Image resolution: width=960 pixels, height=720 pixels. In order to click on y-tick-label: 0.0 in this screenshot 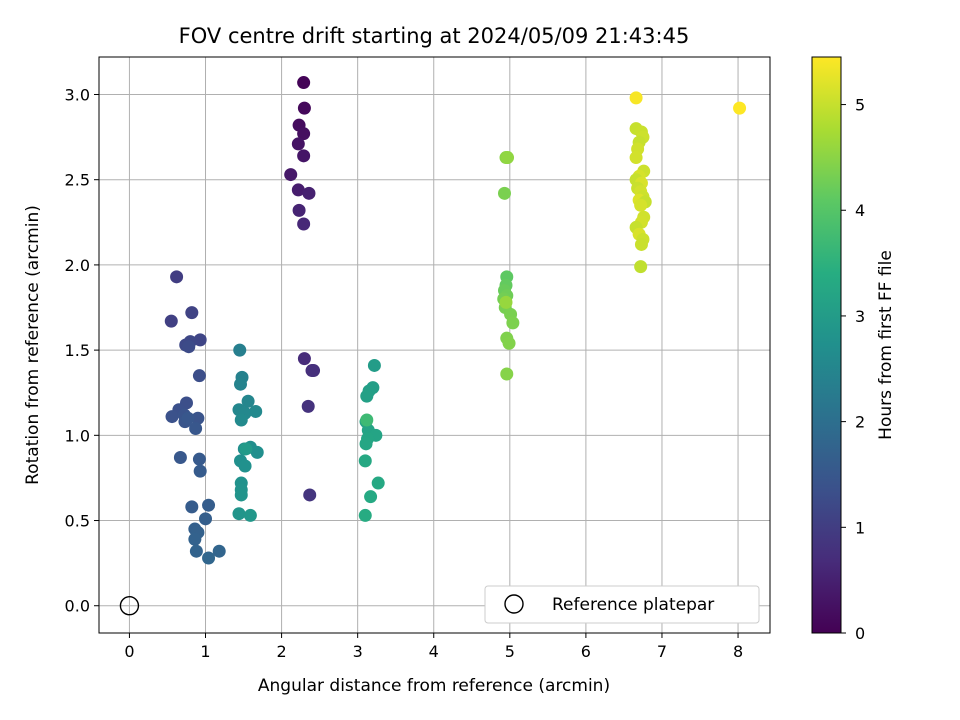, I will do `click(77, 606)`.